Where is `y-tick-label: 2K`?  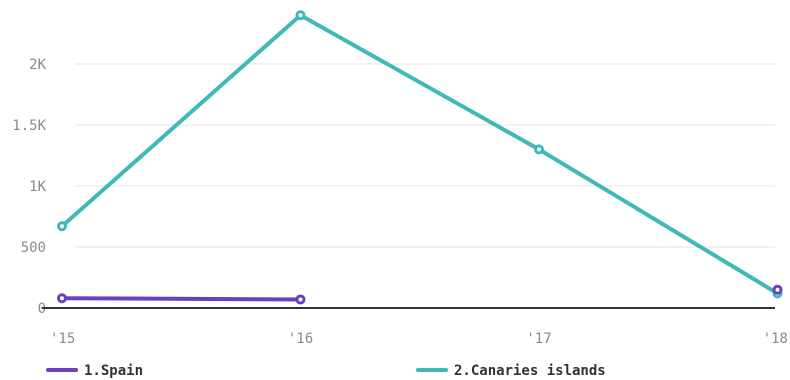
y-tick-label: 2K is located at coordinates (37, 65).